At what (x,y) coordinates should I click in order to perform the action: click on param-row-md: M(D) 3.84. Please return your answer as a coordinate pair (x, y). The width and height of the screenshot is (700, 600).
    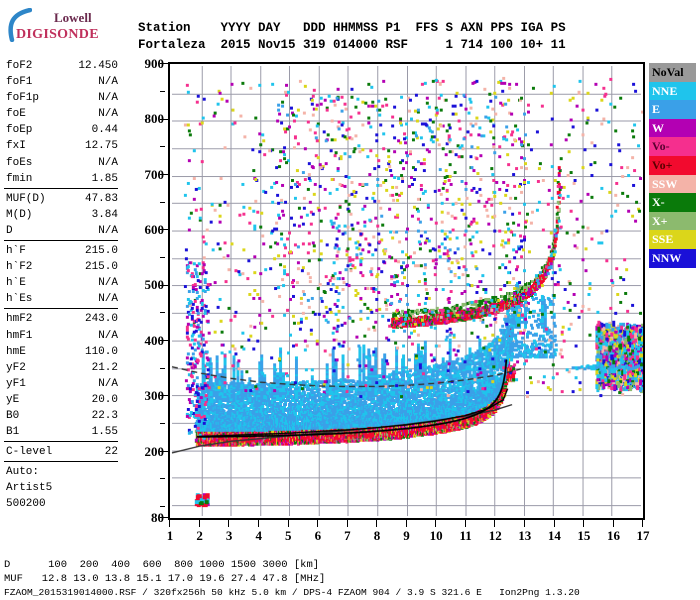
    Looking at the image, I should click on (63, 215).